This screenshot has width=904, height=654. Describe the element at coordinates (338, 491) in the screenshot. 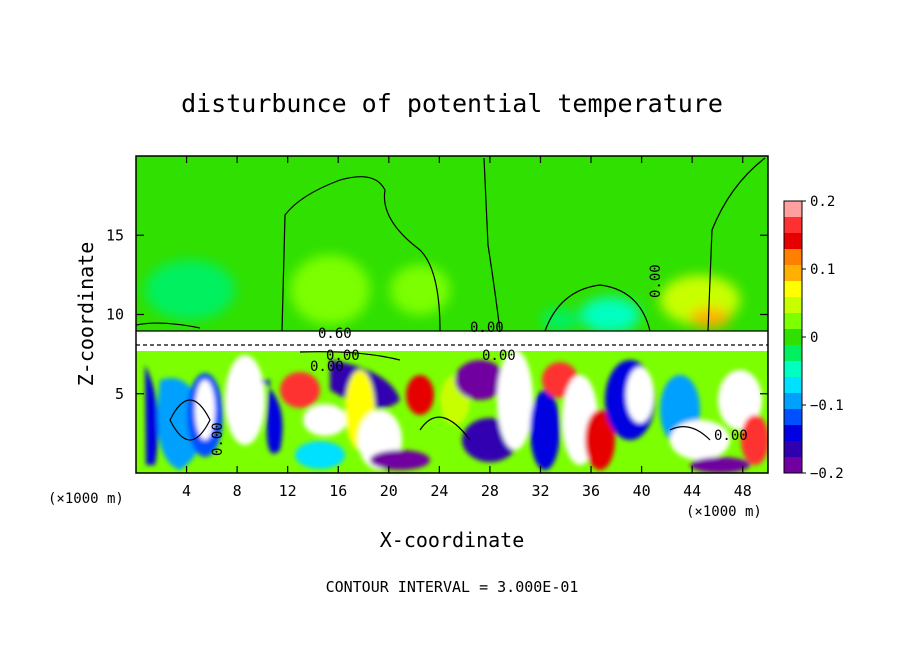

I see `x-tick-label: 16` at that location.